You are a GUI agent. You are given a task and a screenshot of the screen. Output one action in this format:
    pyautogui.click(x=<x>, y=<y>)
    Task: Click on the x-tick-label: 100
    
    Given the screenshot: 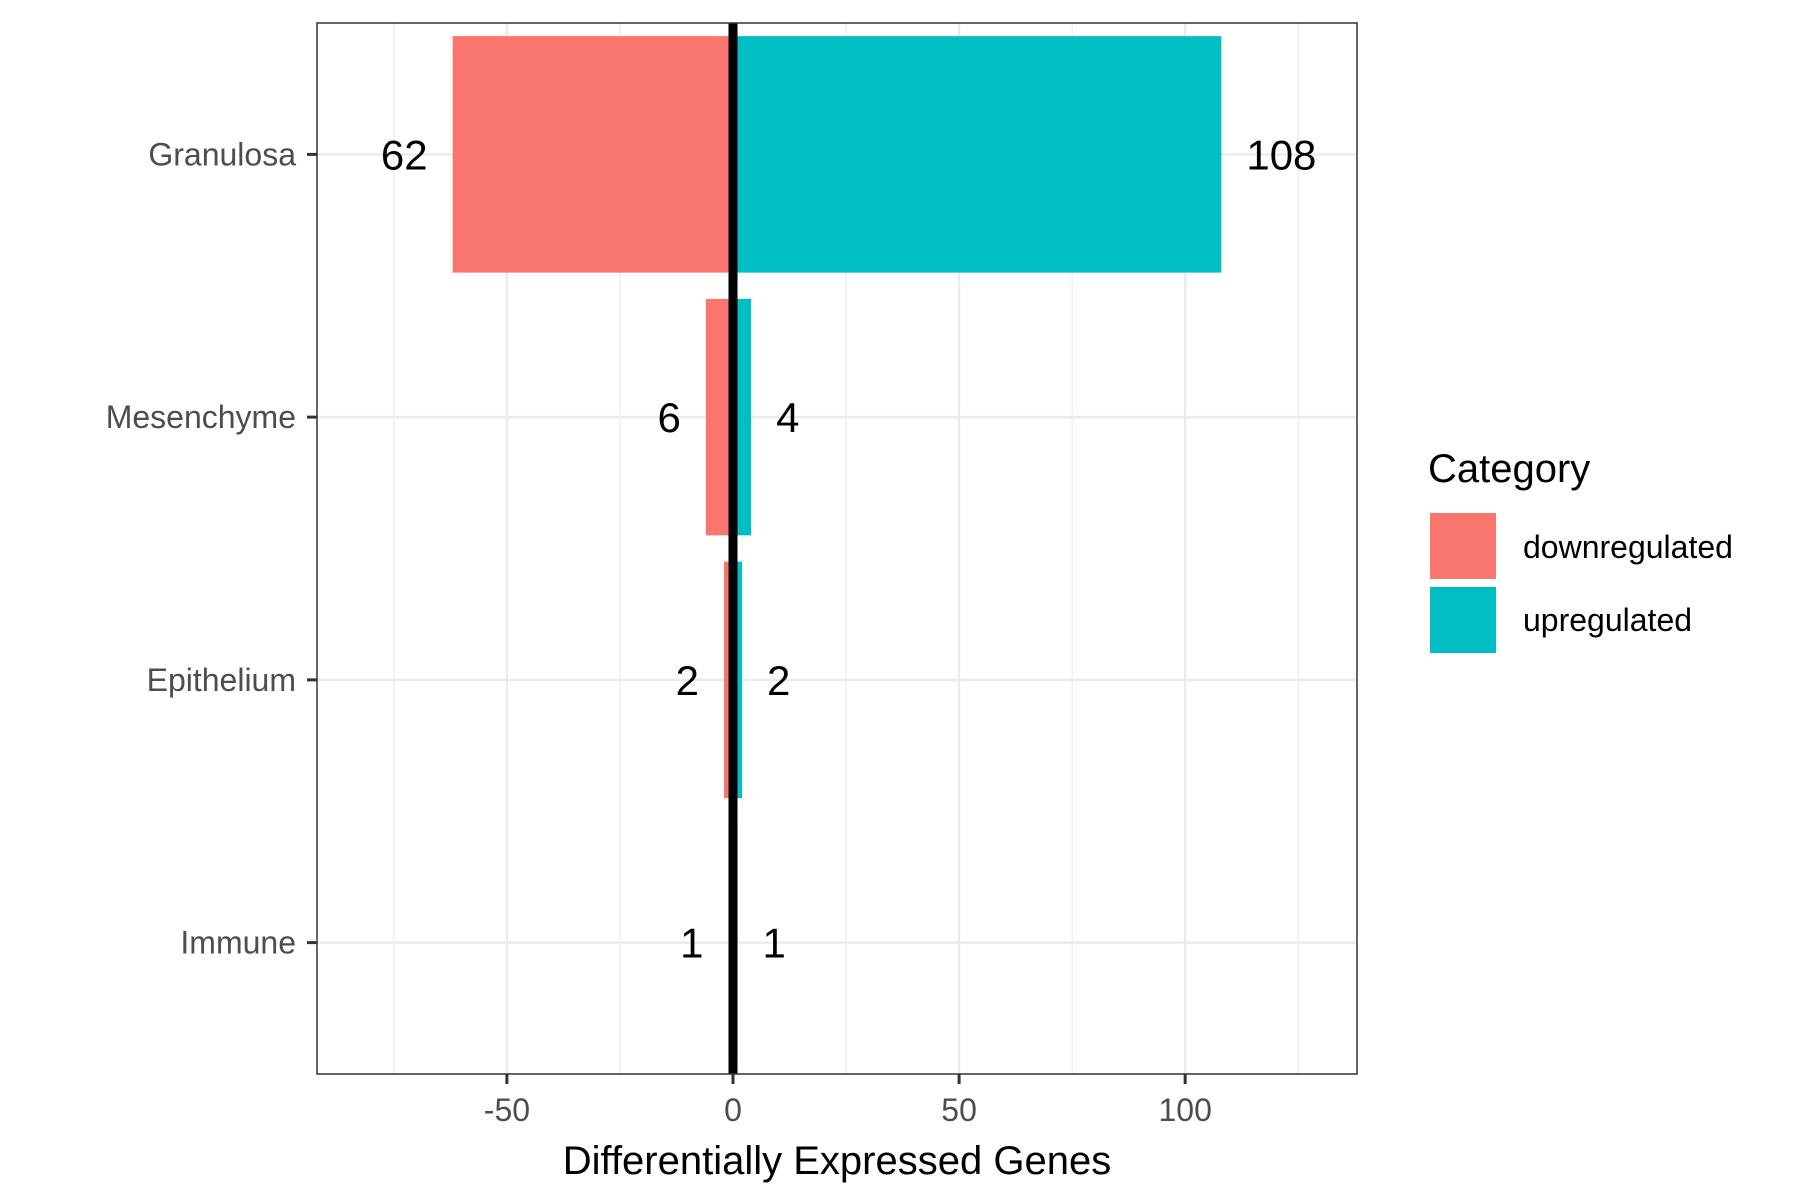 What is the action you would take?
    pyautogui.click(x=1184, y=1110)
    